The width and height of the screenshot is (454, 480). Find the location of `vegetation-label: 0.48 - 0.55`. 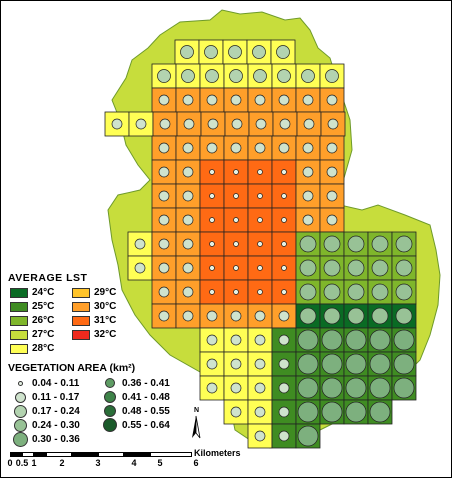

vegetation-label: 0.48 - 0.55 is located at coordinates (146, 411).